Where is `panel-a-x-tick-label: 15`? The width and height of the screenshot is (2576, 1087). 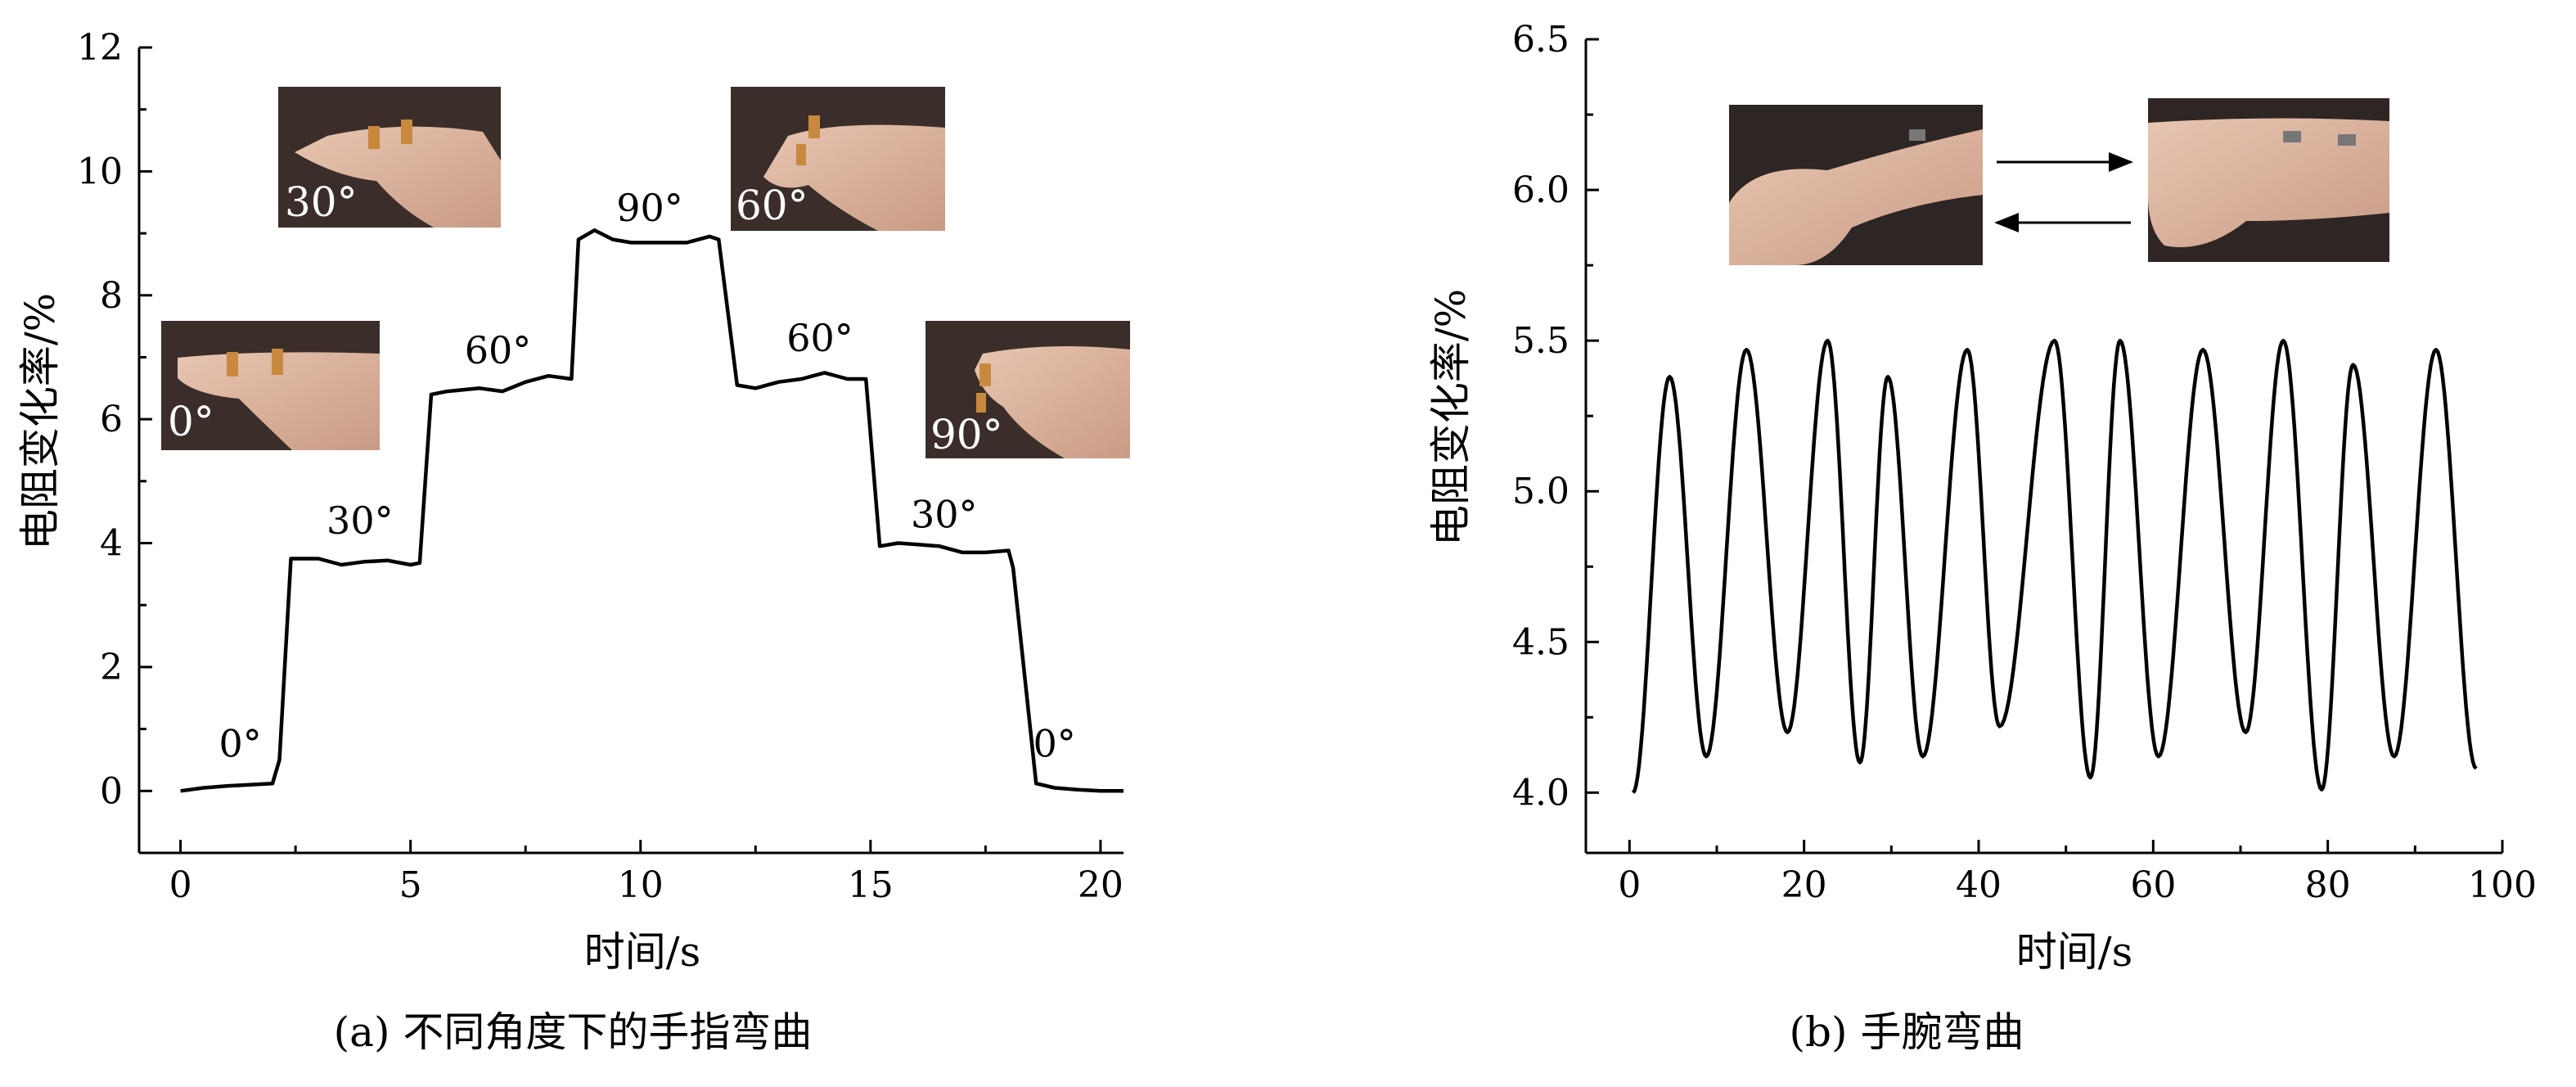
panel-a-x-tick-label: 15 is located at coordinates (871, 885).